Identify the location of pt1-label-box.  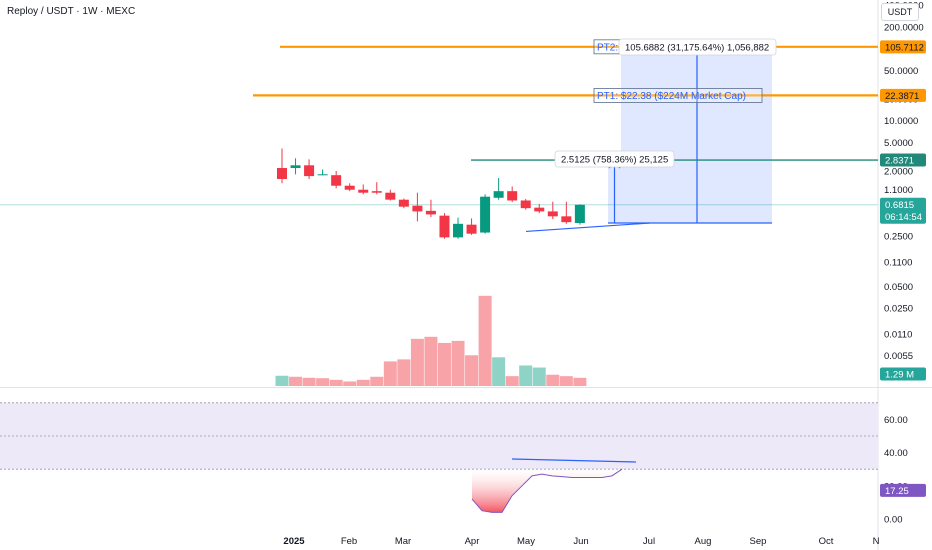
(678, 95).